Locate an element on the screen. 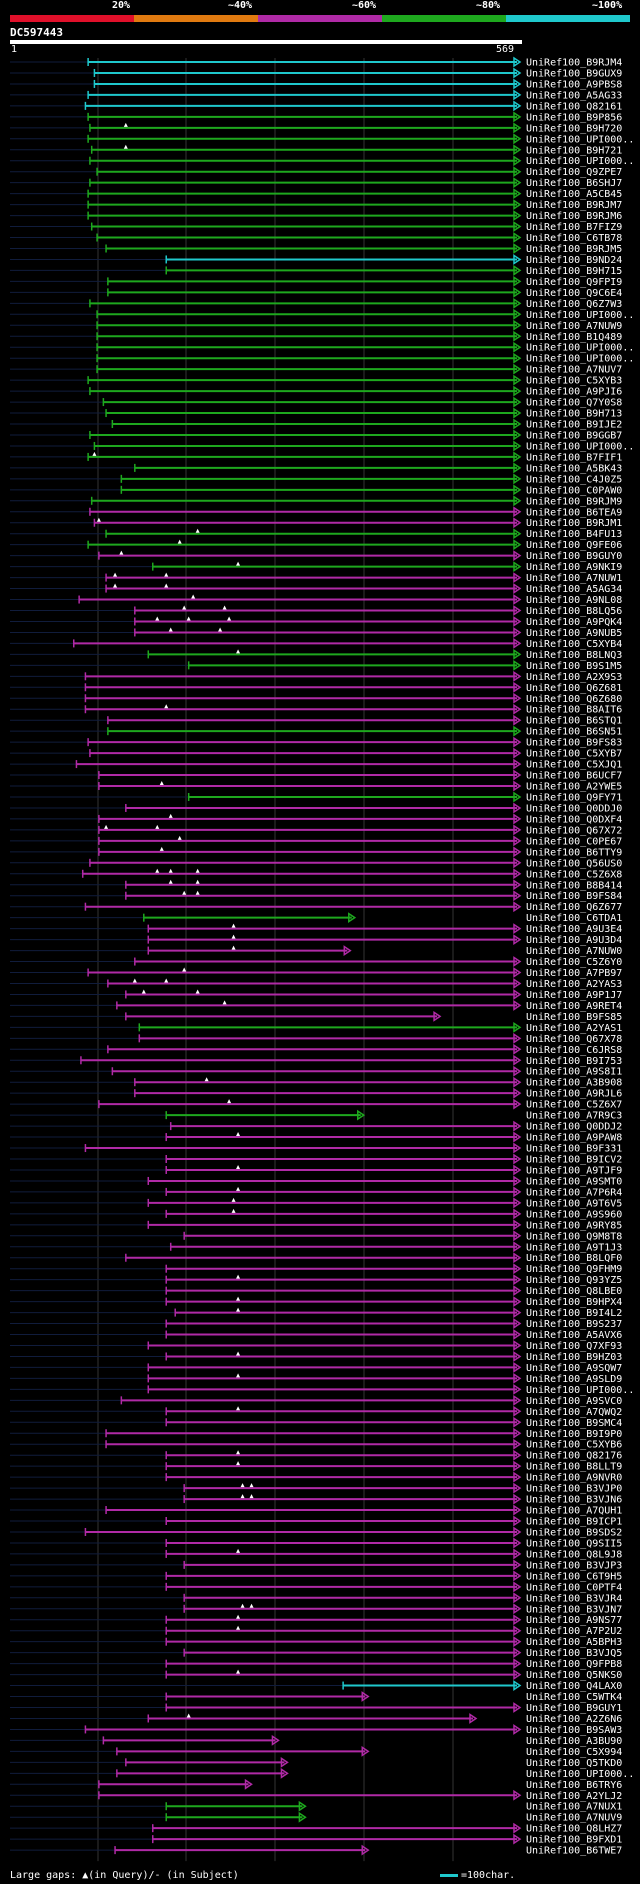 This screenshot has width=640, height=1884. hit-label: UniRef100_B9FS85 is located at coordinates (574, 1017).